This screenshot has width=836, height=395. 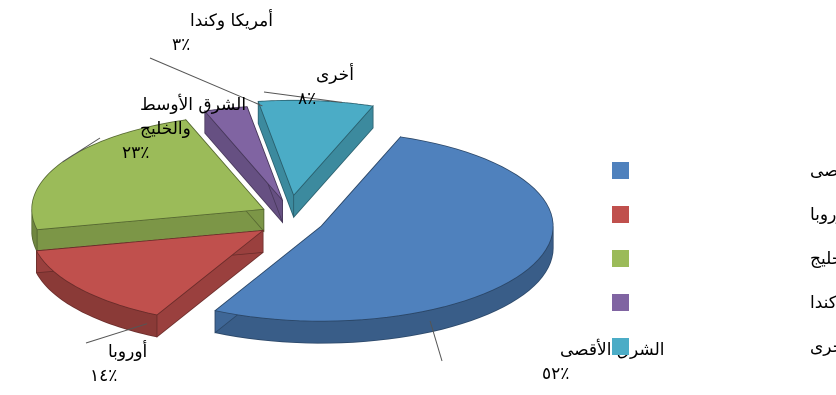 What do you see at coordinates (118, 363) in the screenshot?
I see `data-label: أوروبا ٪١٤` at bounding box center [118, 363].